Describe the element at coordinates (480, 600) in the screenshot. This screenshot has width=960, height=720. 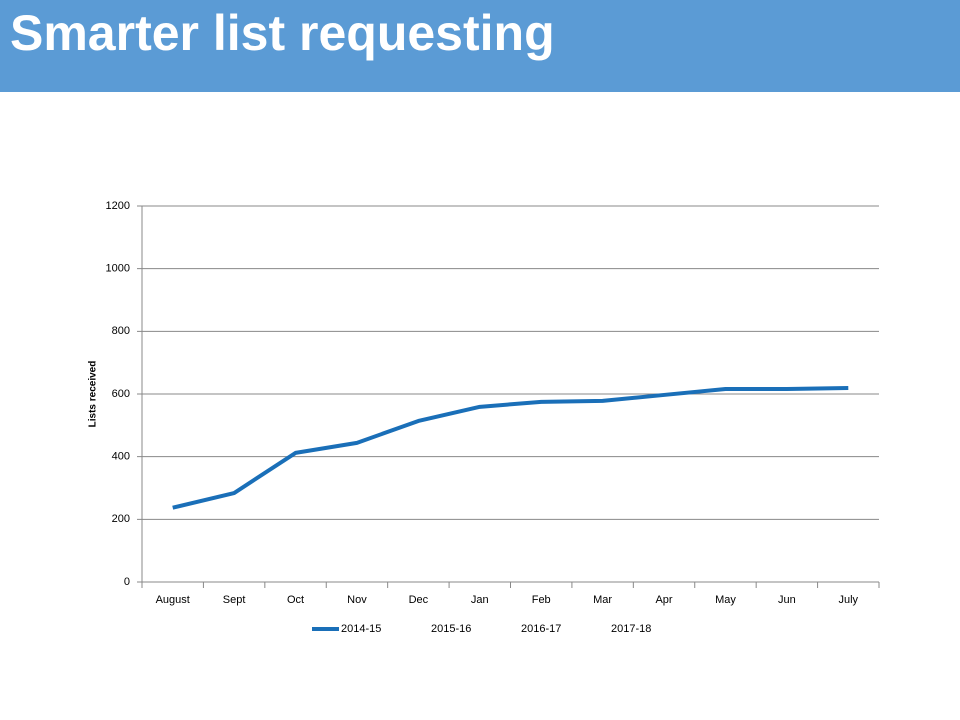
I see `x-tick-label: Jan` at that location.